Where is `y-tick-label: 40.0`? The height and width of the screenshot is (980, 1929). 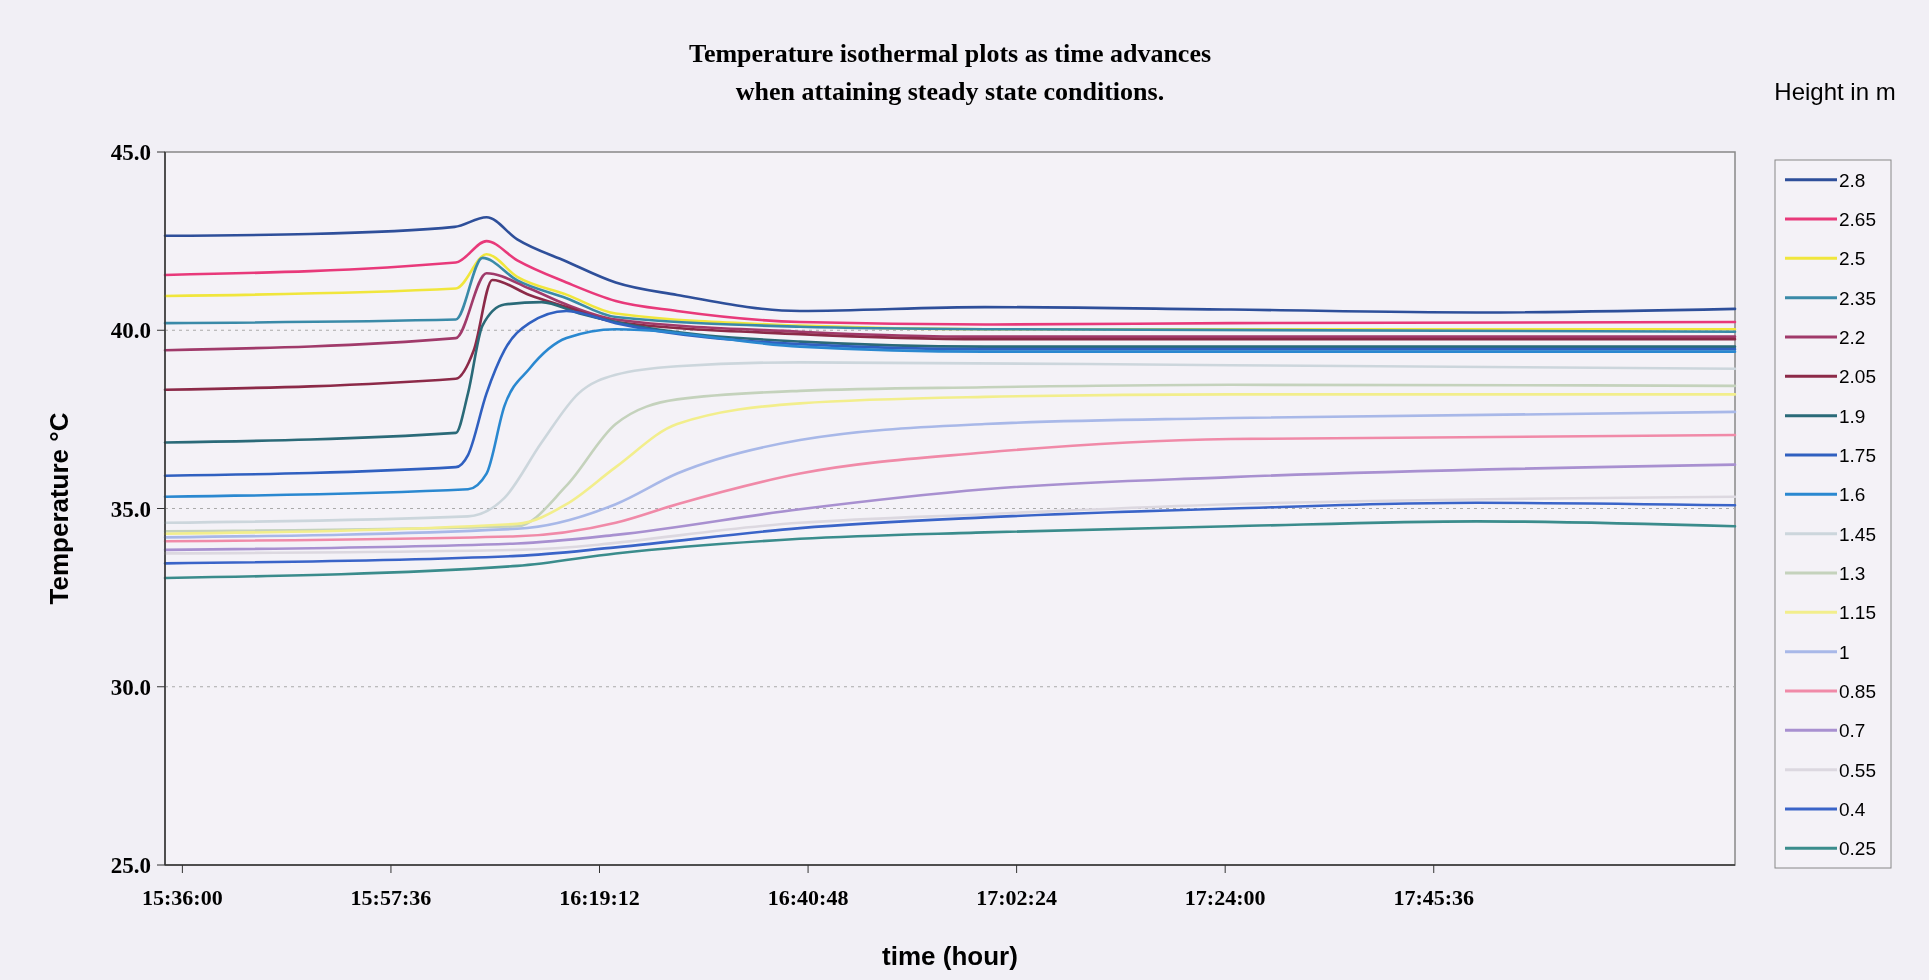 y-tick-label: 40.0 is located at coordinates (130, 331).